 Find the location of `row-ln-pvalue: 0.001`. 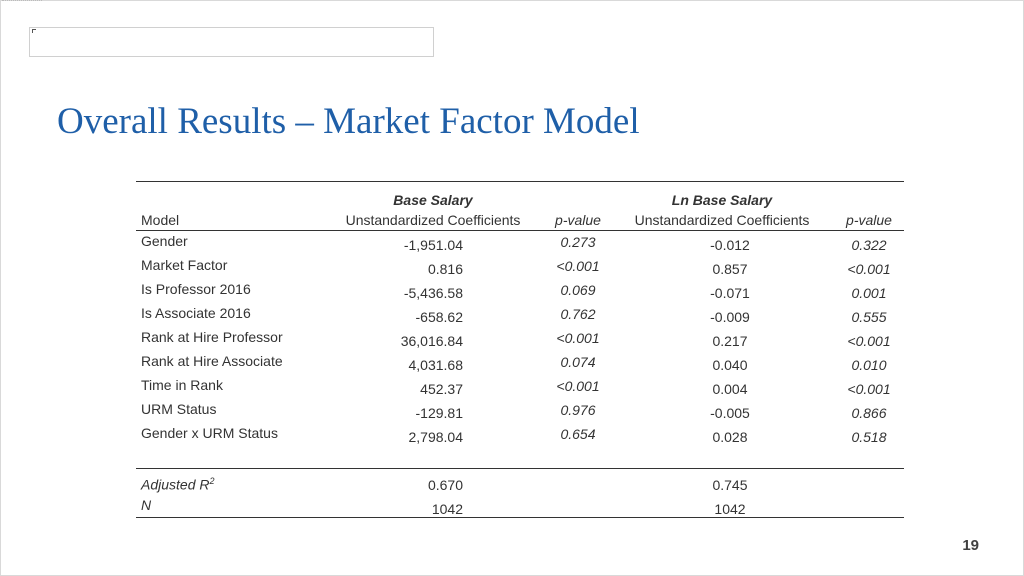

row-ln-pvalue: 0.001 is located at coordinates (869, 293).